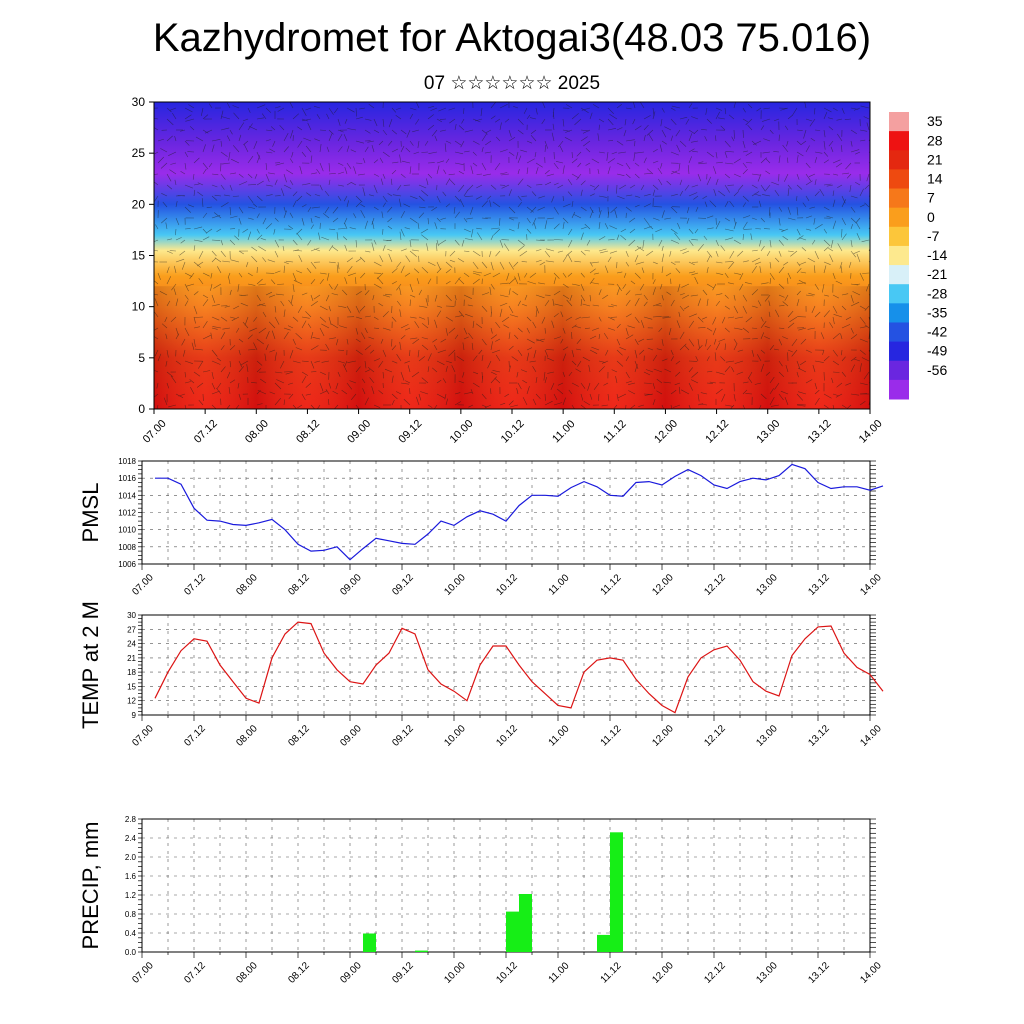 This screenshot has height=1024, width=1024. What do you see at coordinates (403, 736) in the screenshot?
I see `xtick-label: 09.12` at bounding box center [403, 736].